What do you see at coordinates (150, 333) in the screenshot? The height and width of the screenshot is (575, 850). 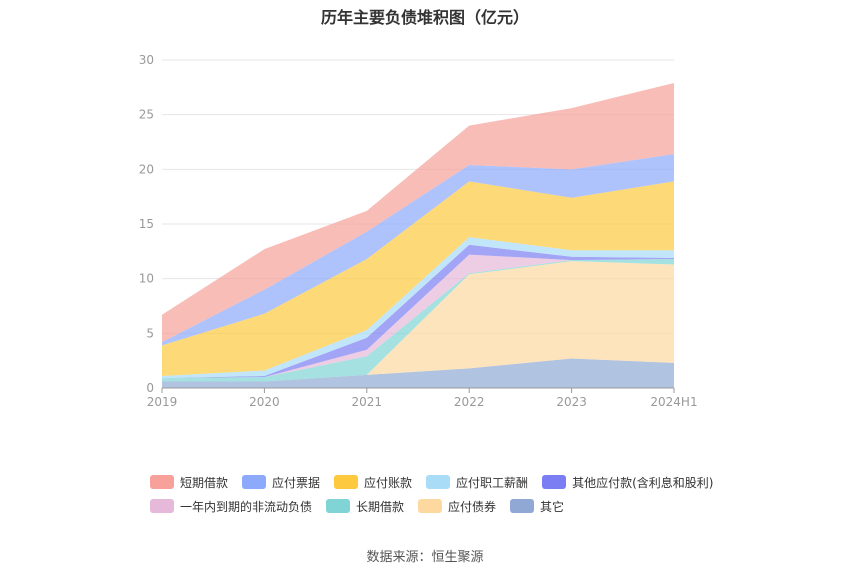 I see `y-tick-label: 5` at bounding box center [150, 333].